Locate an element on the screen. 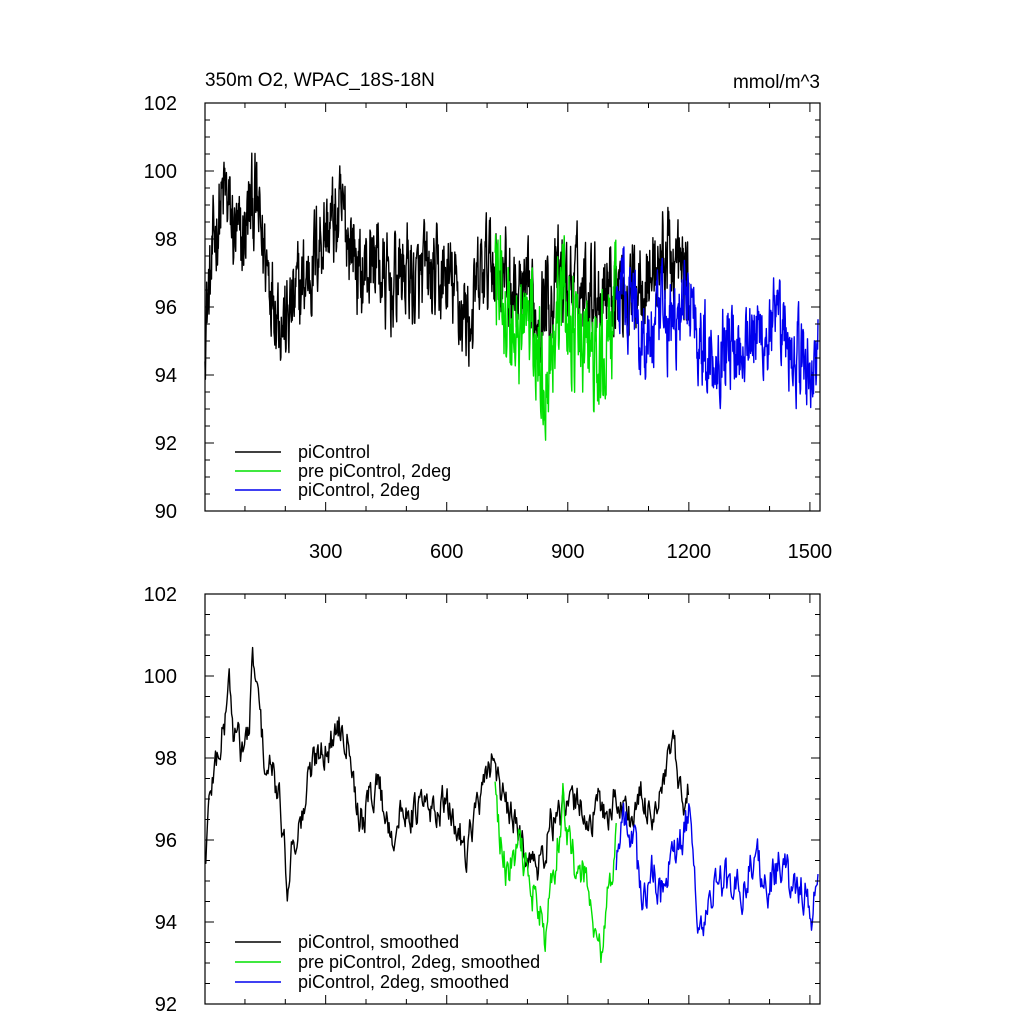 Image resolution: width=1024 pixels, height=1024 pixels. x-tick-label: 600 is located at coordinates (446, 552).